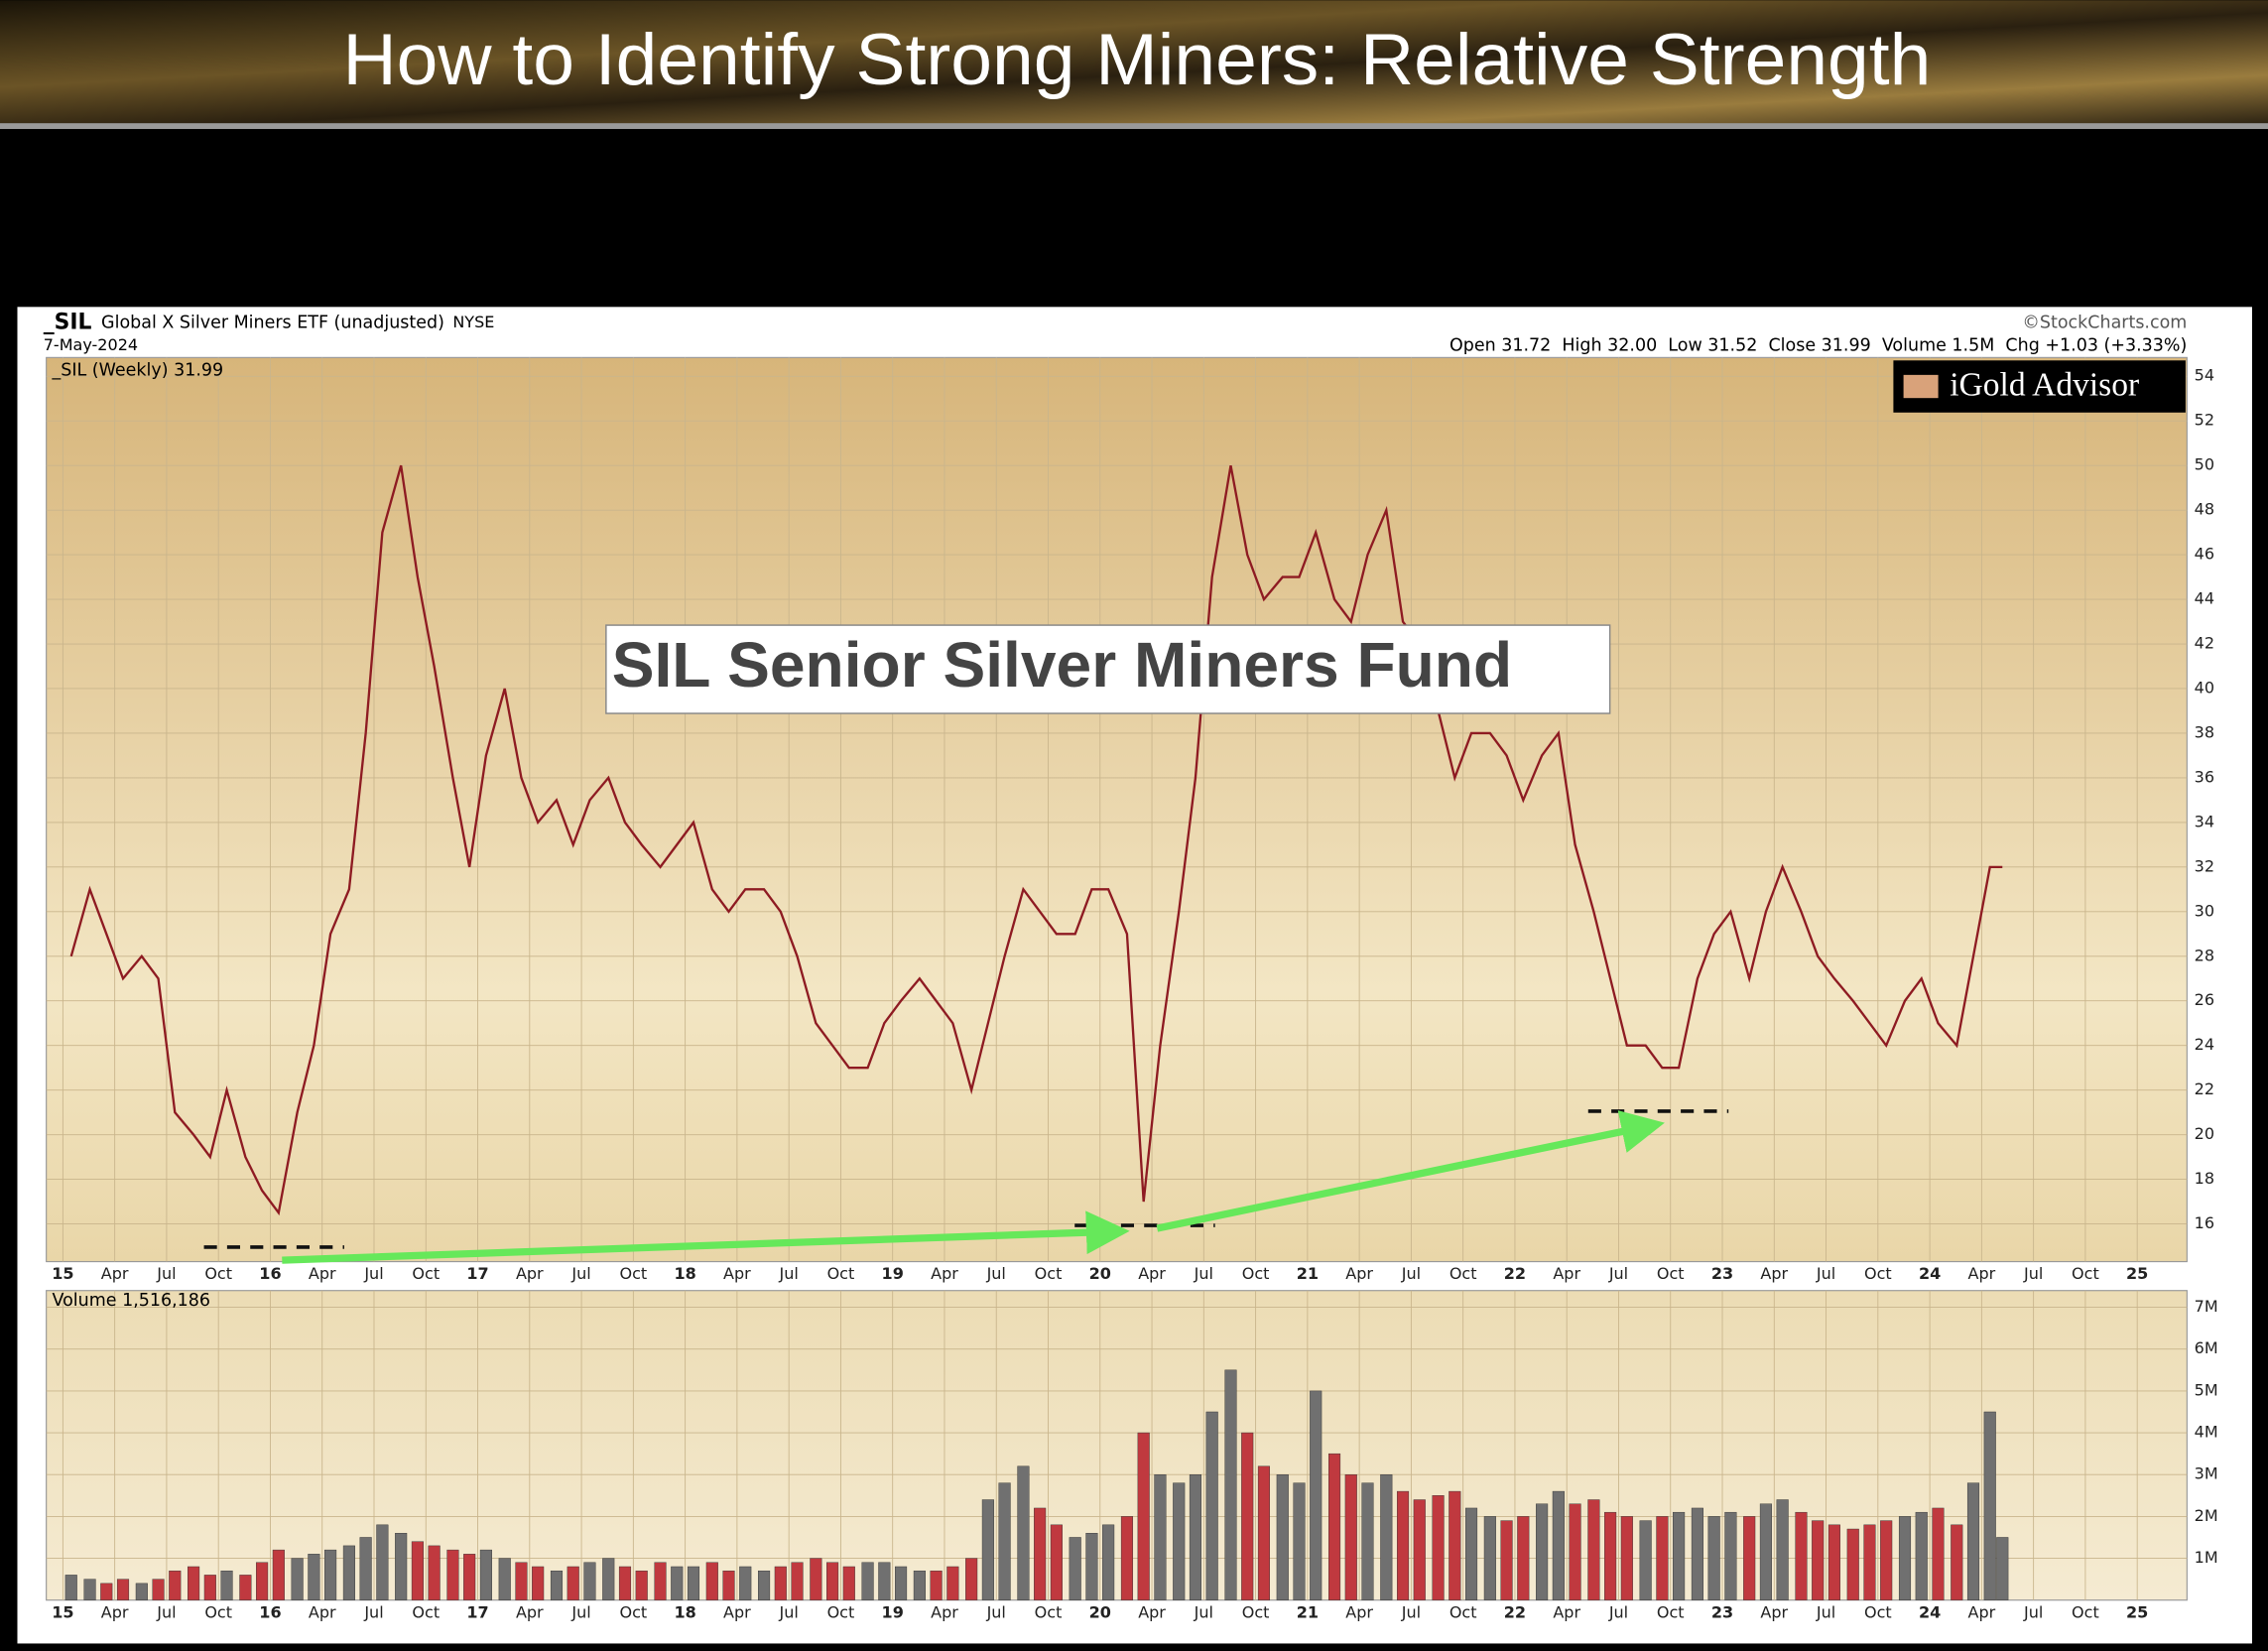 This screenshot has height=1651, width=2268. I want to click on y-tick-label: 48, so click(2204, 509).